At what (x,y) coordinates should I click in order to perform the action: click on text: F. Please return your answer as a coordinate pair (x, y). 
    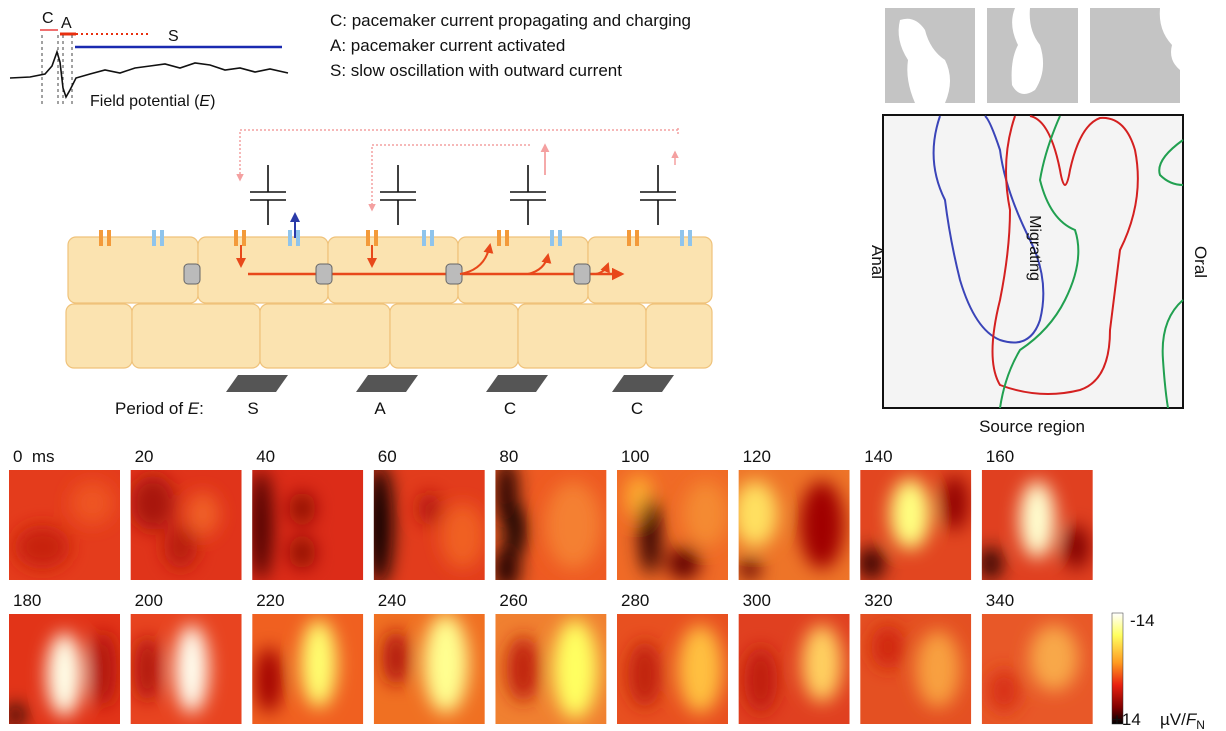
    Looking at the image, I should click on (1192, 719).